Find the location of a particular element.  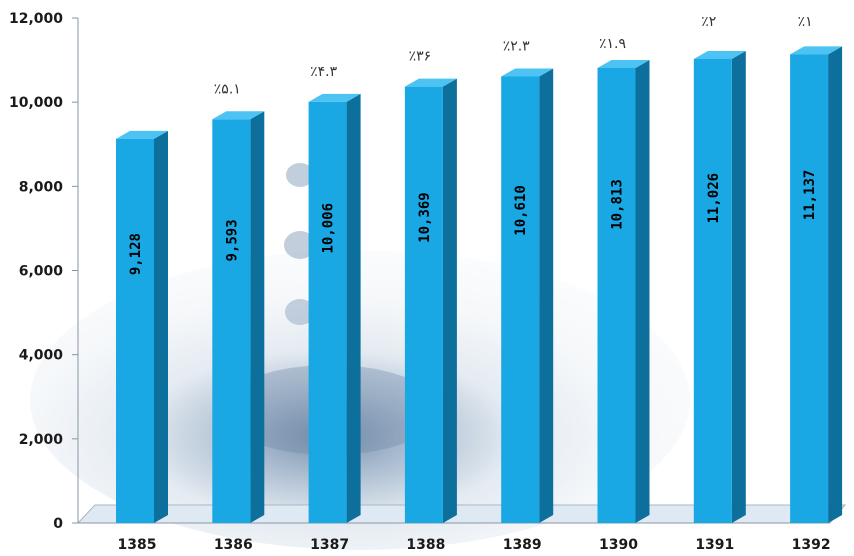

x-tick-label: 1385 is located at coordinates (137, 545).